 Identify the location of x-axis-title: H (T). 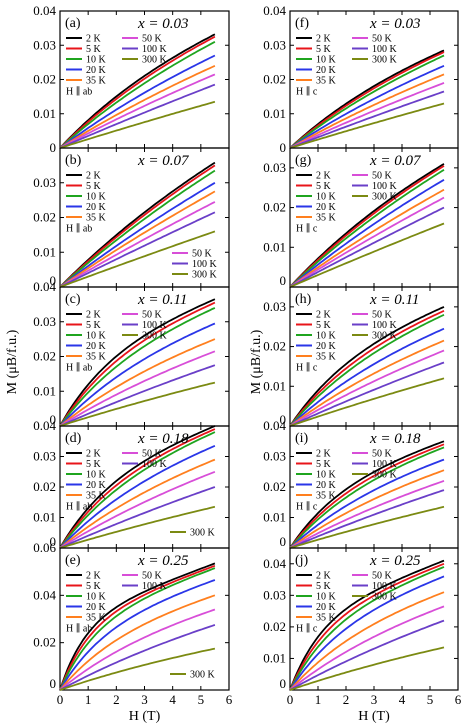
(145, 716).